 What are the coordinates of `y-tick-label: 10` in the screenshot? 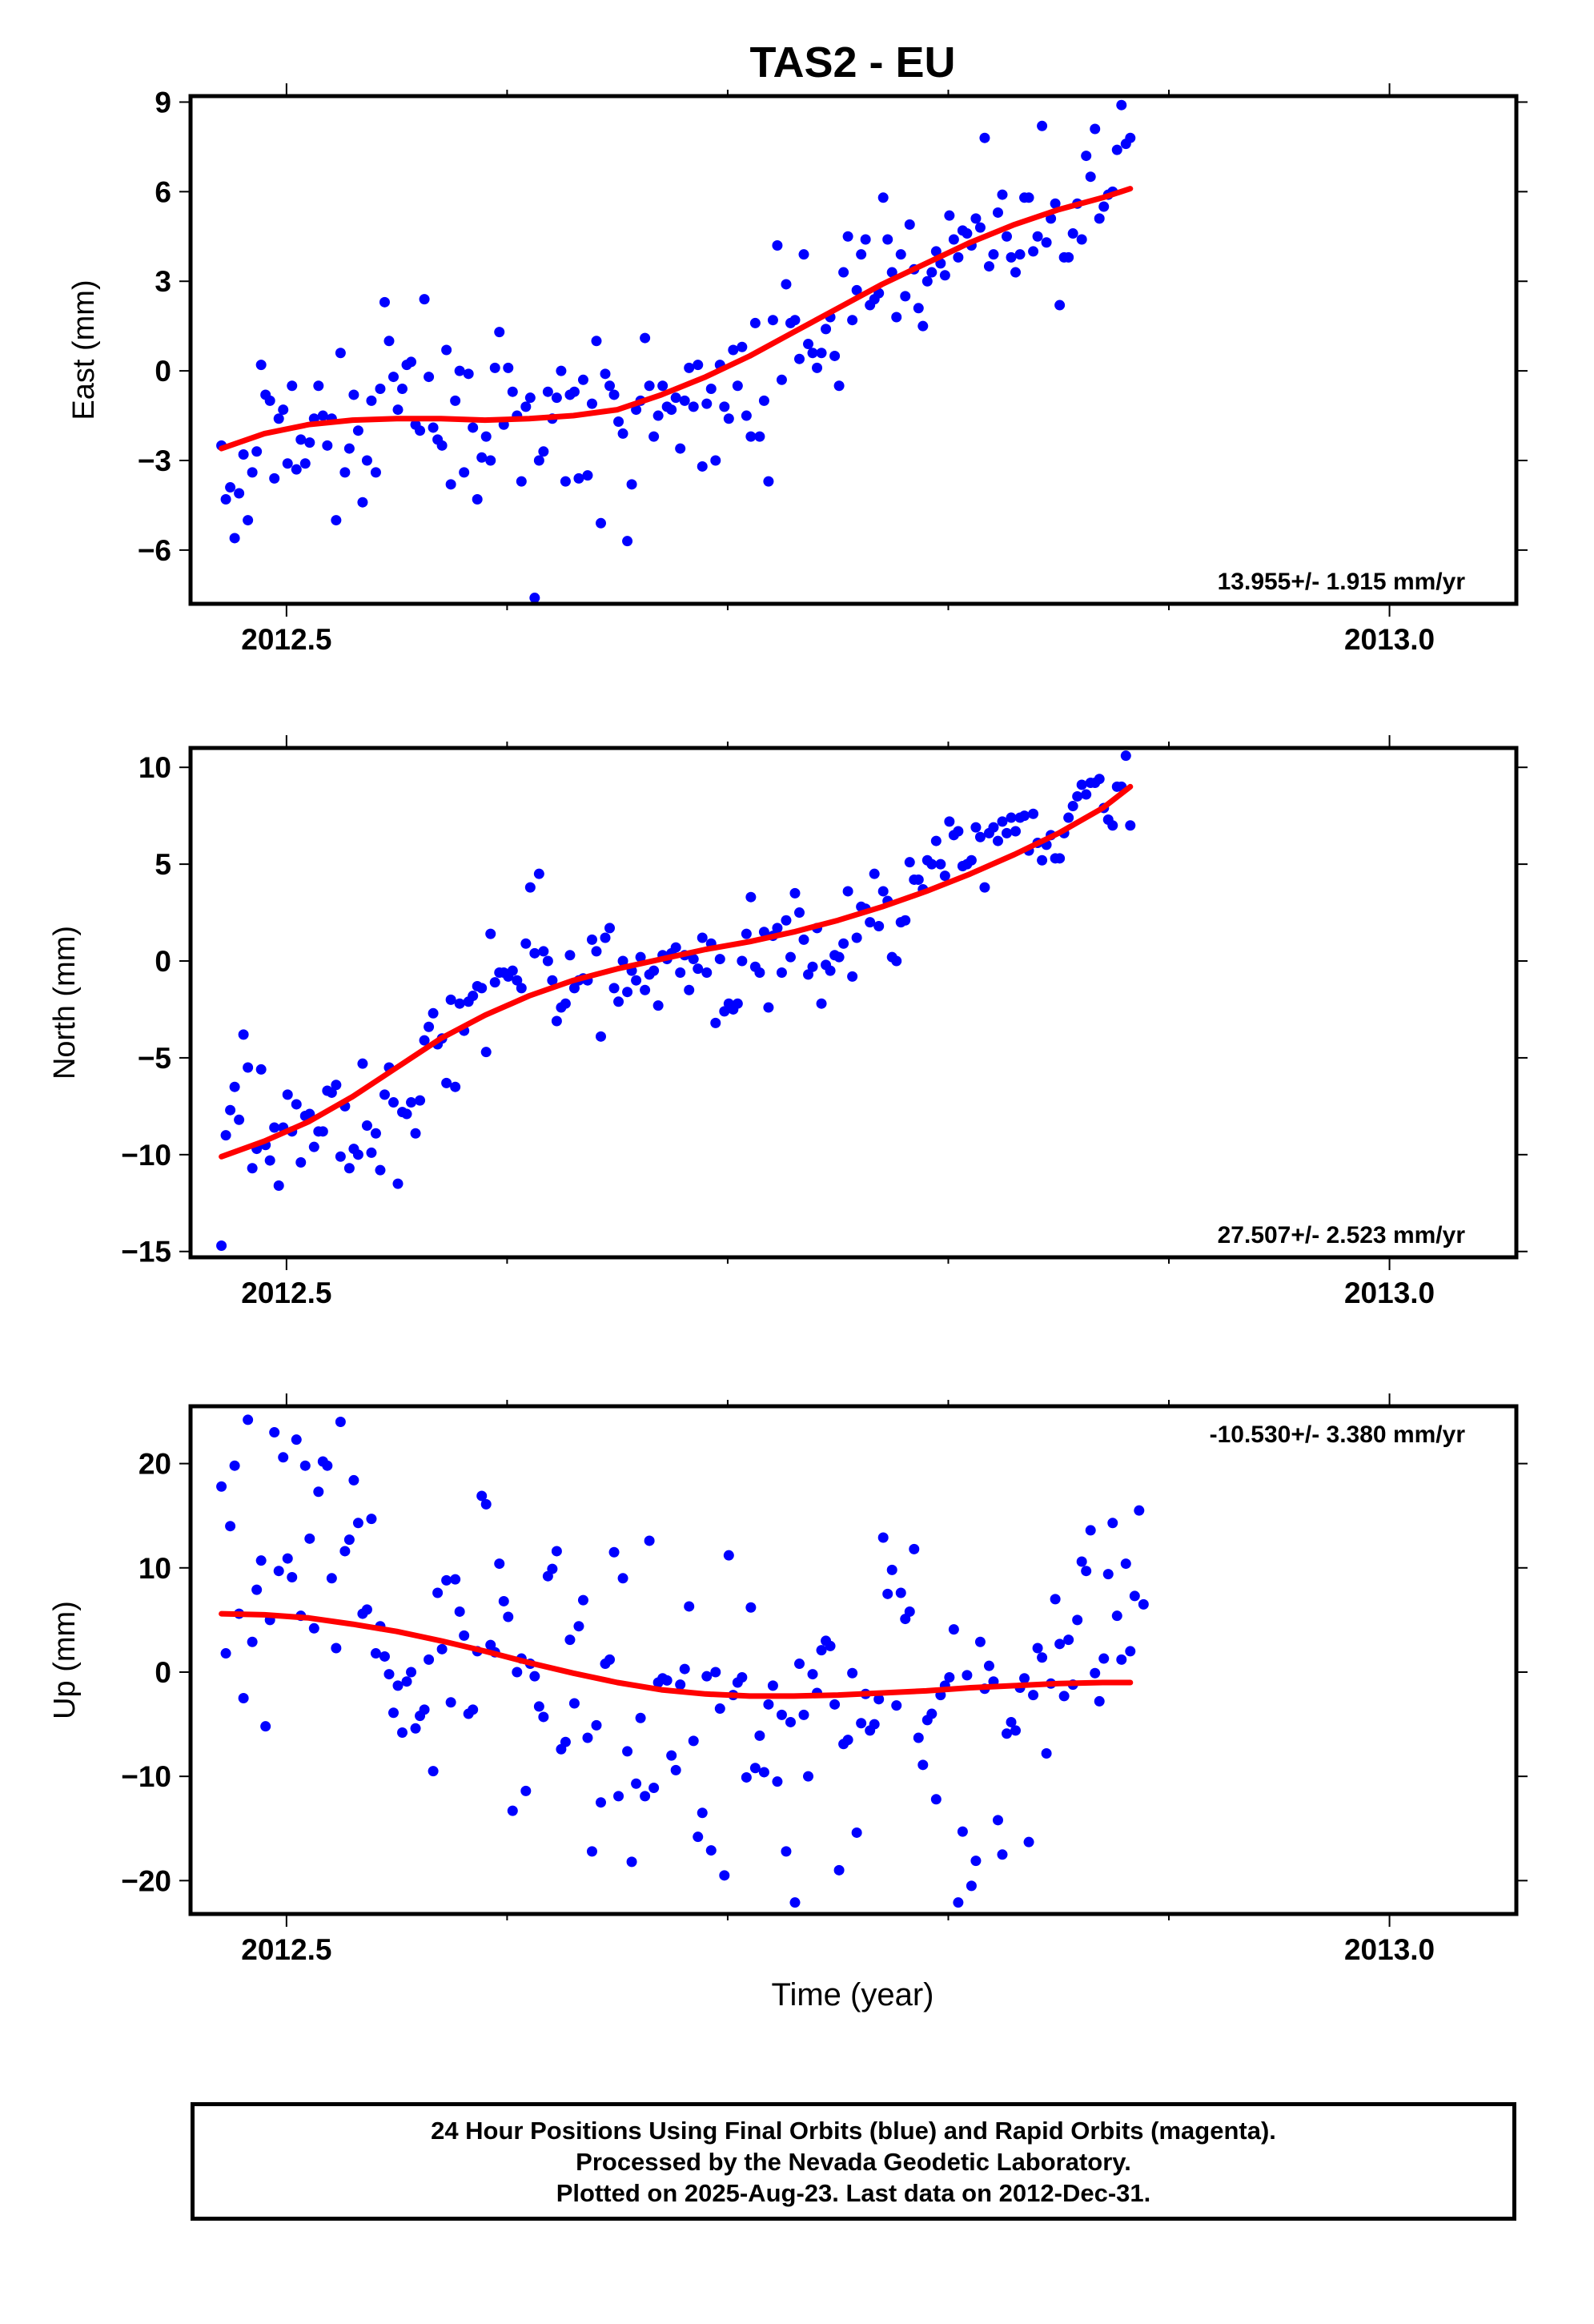 It's located at (155, 767).